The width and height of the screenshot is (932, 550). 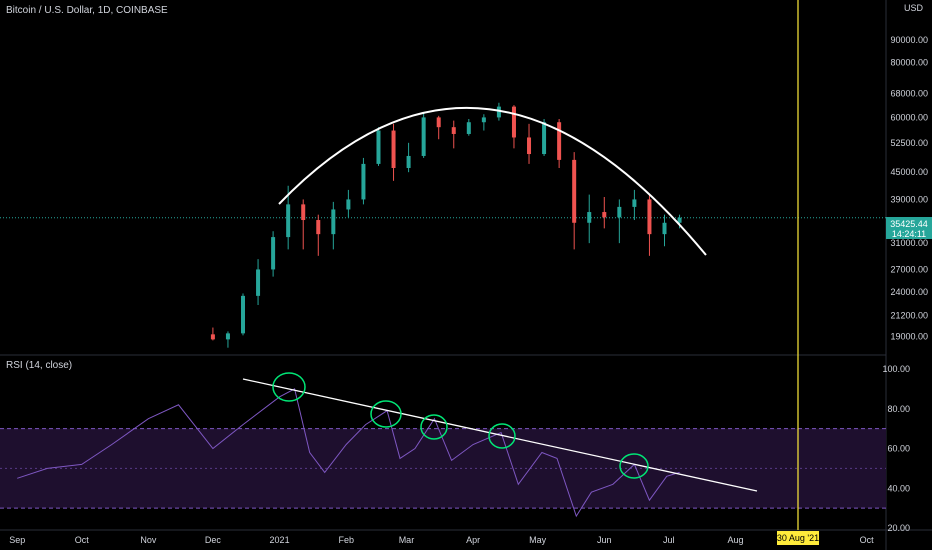 I want to click on price-tick-label: 19000.00, so click(x=909, y=336).